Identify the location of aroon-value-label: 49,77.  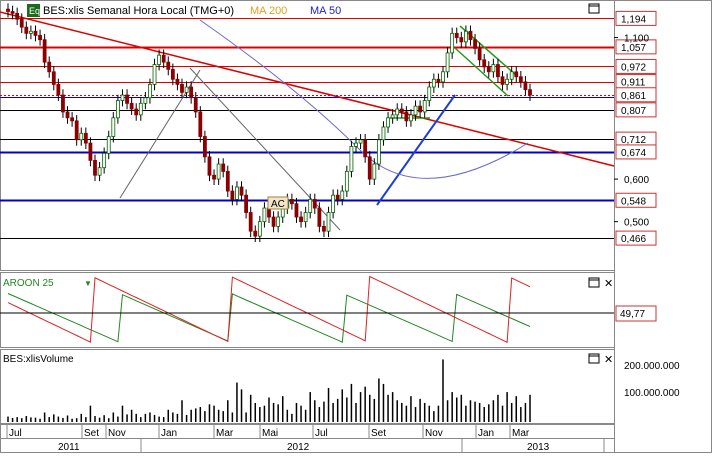
(632, 314).